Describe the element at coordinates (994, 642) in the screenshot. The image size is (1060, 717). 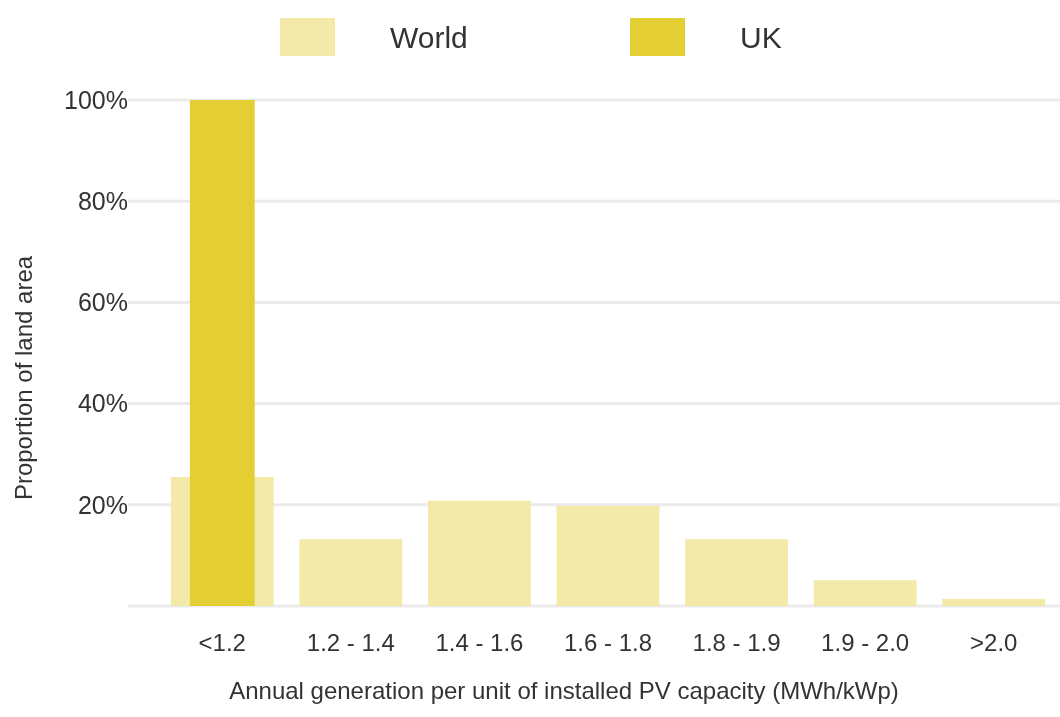
I see `x-tick-label: >2.0` at that location.